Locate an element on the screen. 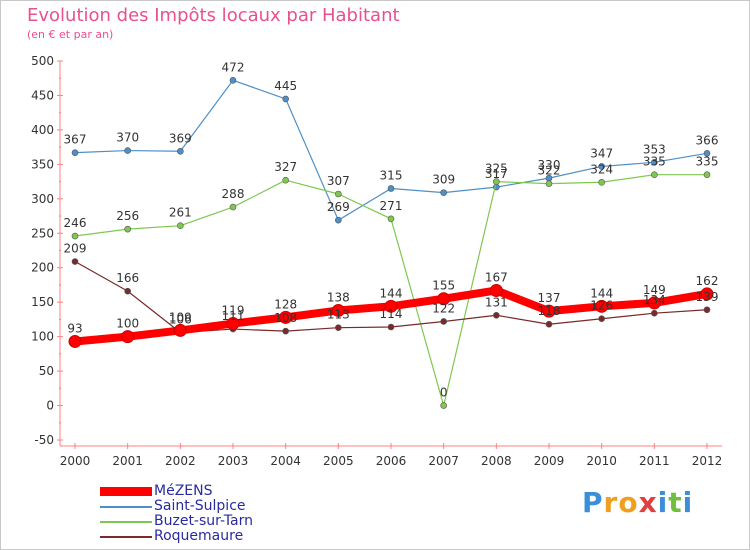 The height and width of the screenshot is (550, 750). data-label: 114 is located at coordinates (391, 314).